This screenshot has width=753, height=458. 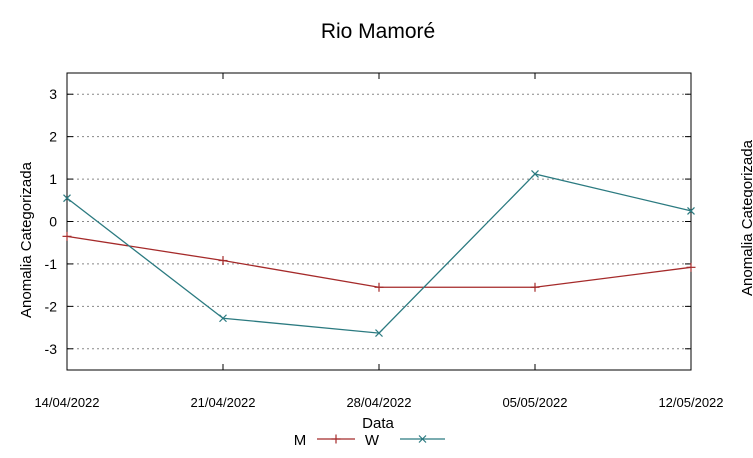 I want to click on y-tick-label: 3, so click(x=53, y=94).